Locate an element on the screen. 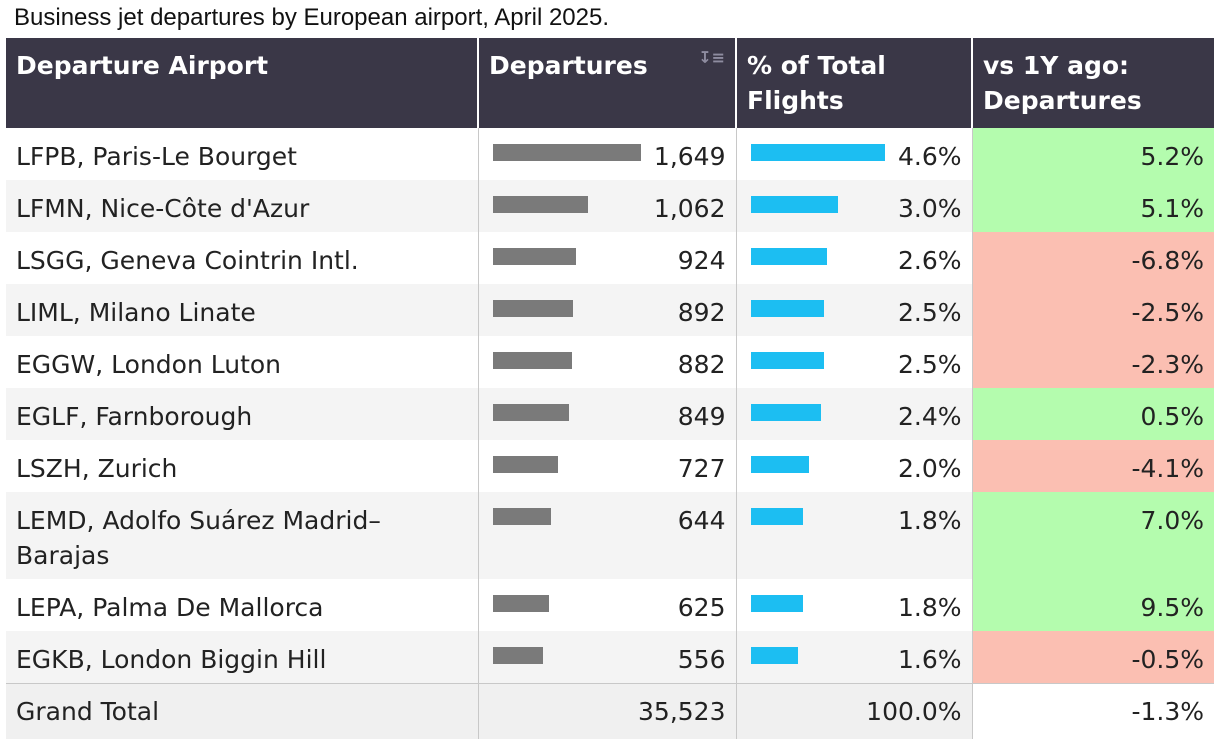  airport-cell: EGKB, London Biggin Hill is located at coordinates (242, 657).